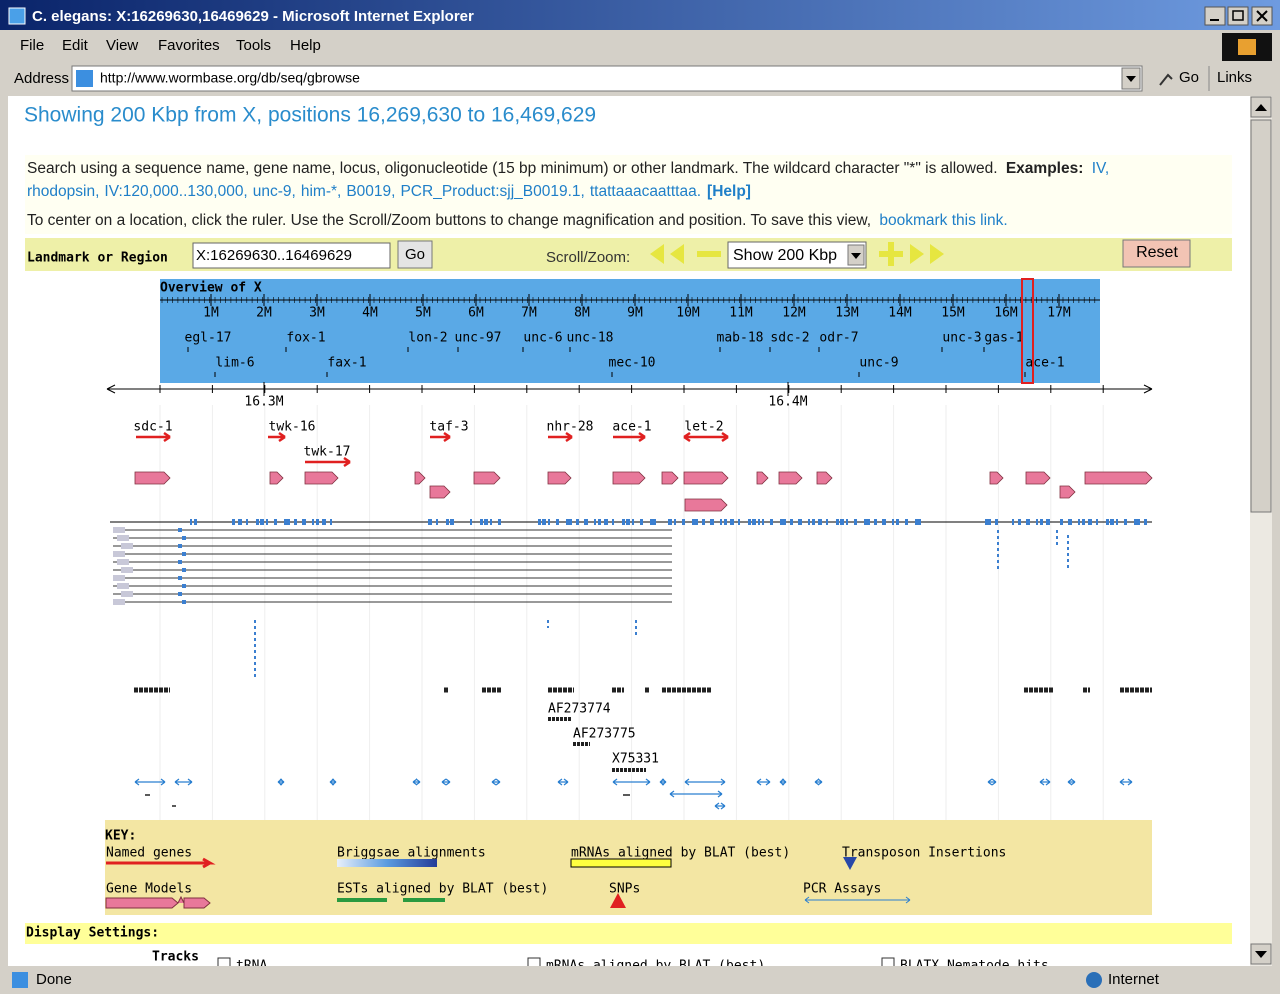 Image resolution: width=1280 pixels, height=994 pixels. What do you see at coordinates (529, 313) in the screenshot?
I see `overview-tick-label: 7M` at bounding box center [529, 313].